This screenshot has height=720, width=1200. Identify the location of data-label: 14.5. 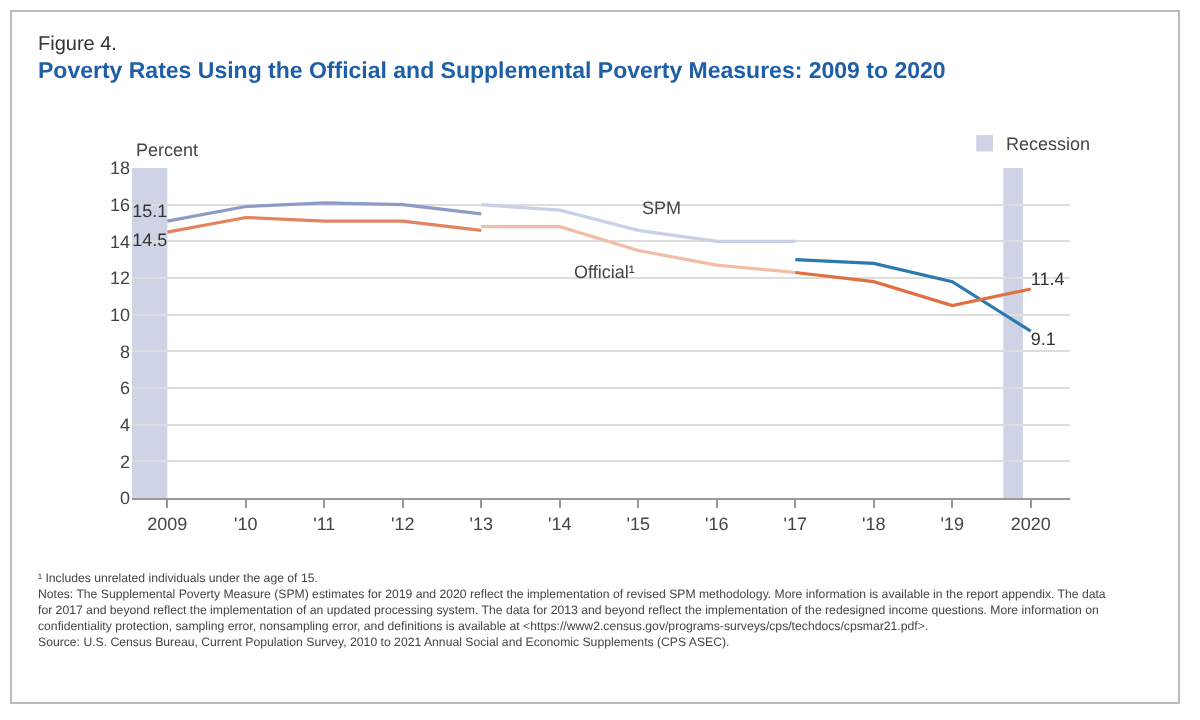
(150, 239).